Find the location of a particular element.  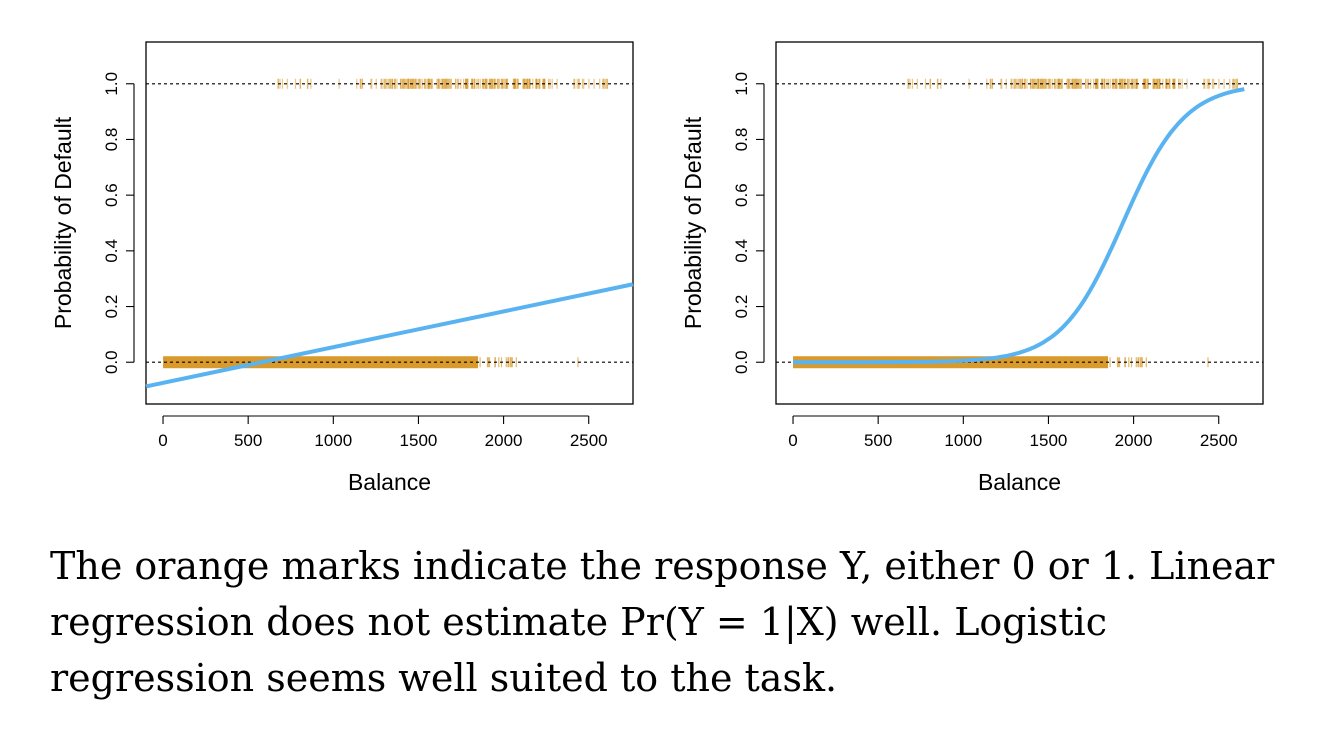

logistic-fit-curve is located at coordinates (1018, 226).